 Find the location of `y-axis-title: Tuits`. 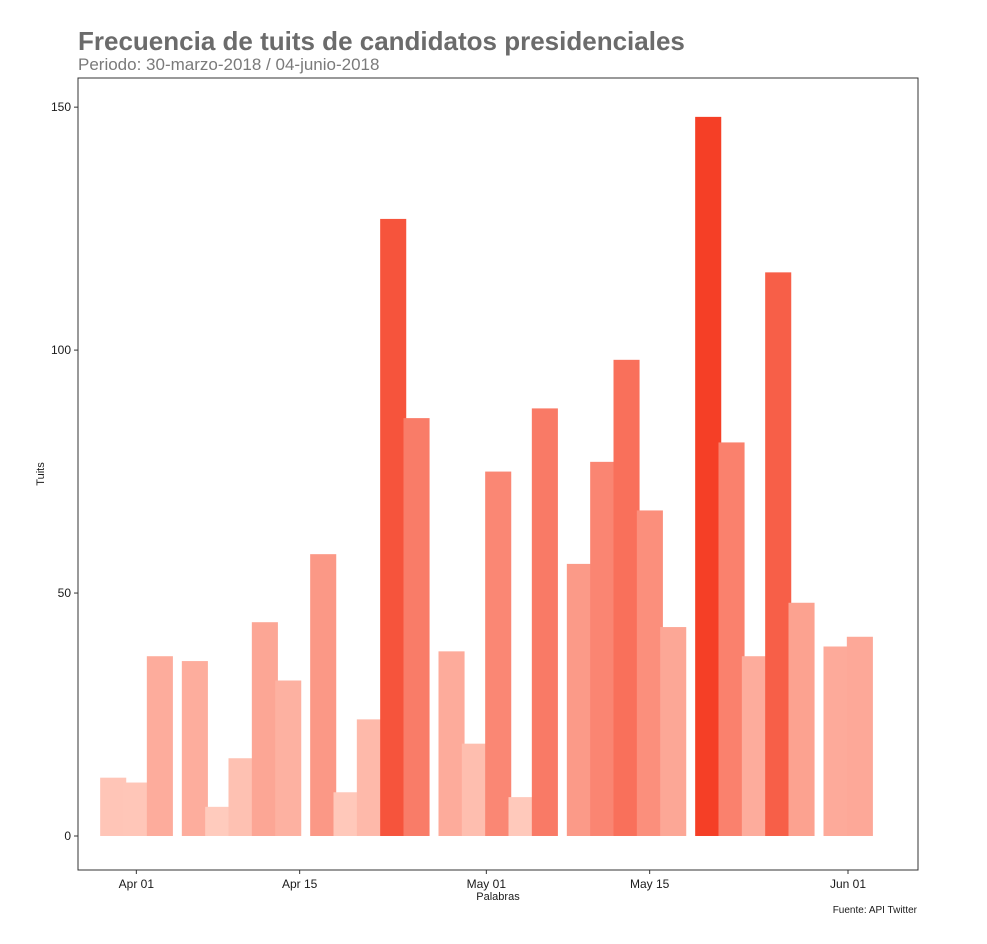

y-axis-title: Tuits is located at coordinates (41, 474).